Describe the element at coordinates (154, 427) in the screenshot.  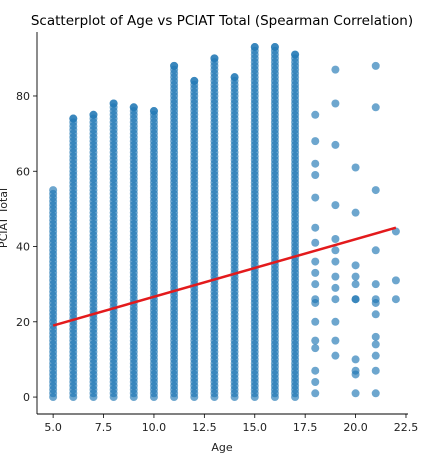
I see `x-tick-label: 10.0` at that location.